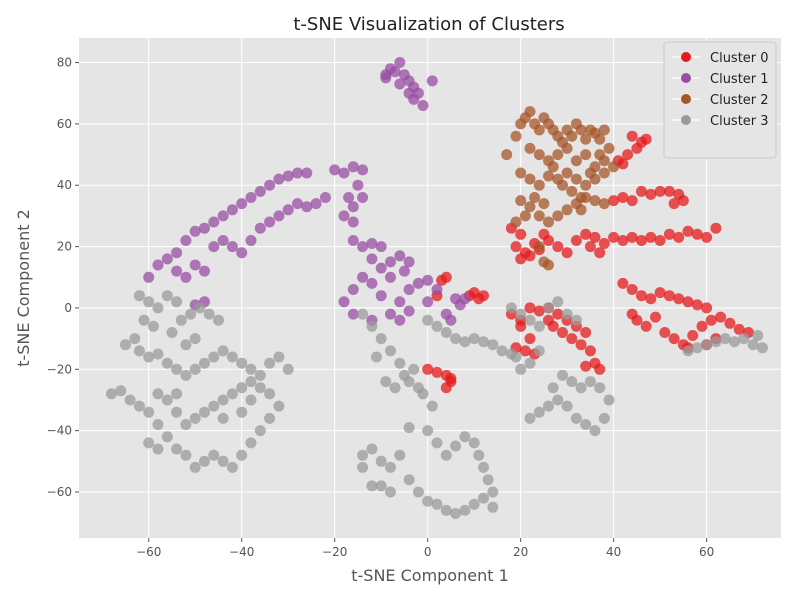  Describe the element at coordinates (59, 492) in the screenshot. I see `y-tick-label: −60` at that location.